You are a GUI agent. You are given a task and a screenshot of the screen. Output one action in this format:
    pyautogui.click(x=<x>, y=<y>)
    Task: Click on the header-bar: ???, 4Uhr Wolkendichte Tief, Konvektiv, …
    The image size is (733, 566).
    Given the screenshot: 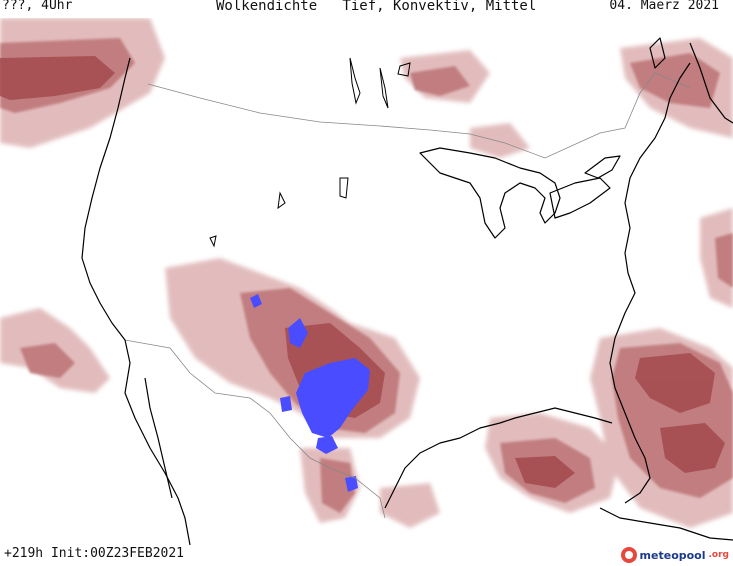 What is the action you would take?
    pyautogui.click(x=366, y=10)
    